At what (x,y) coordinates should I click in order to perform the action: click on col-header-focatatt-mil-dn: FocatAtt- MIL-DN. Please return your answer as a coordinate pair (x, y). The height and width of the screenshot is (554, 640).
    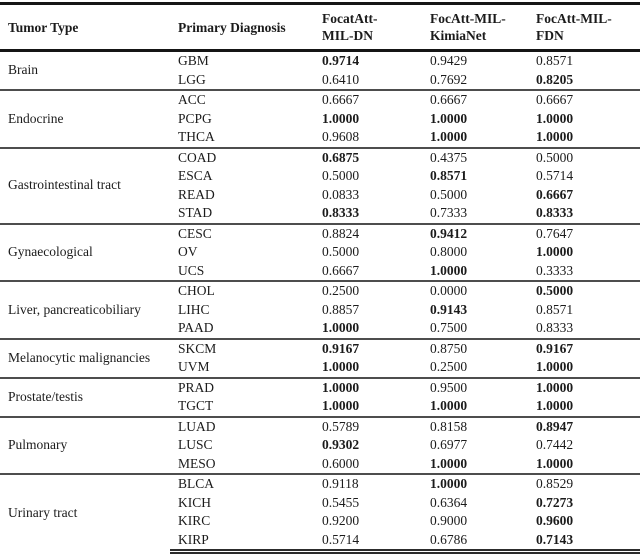
    Looking at the image, I should click on (368, 27).